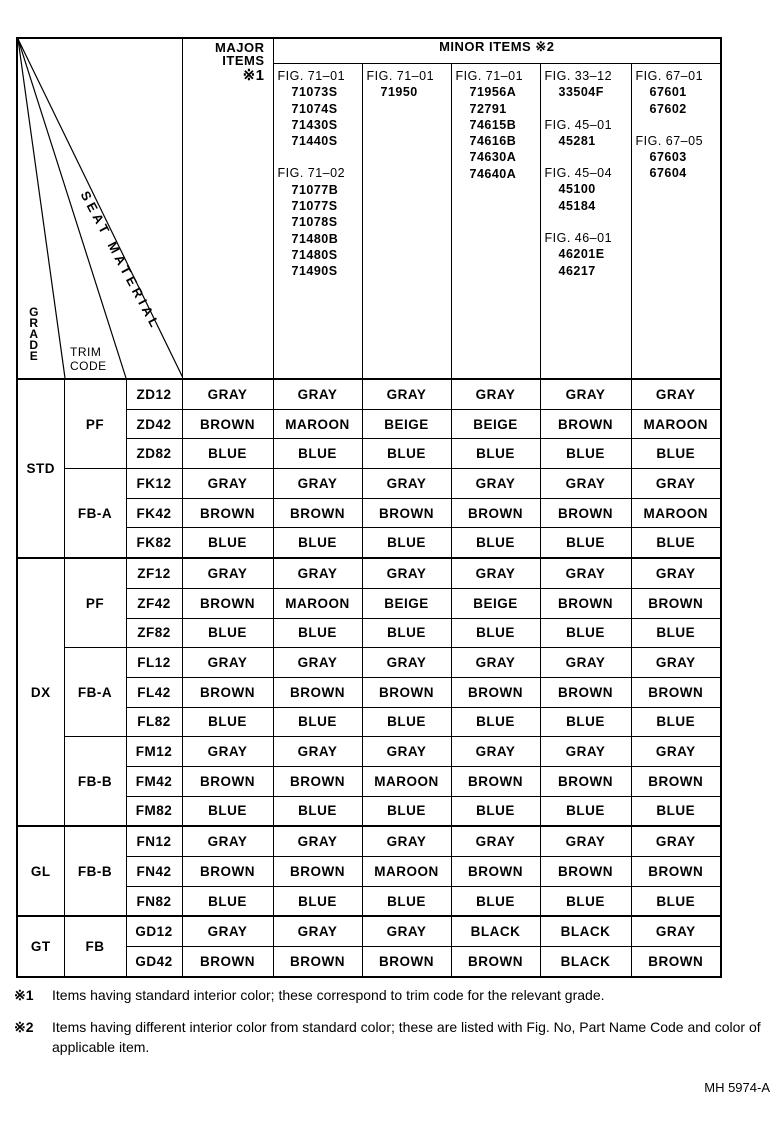 Image resolution: width=784 pixels, height=1146 pixels. I want to click on part-code: 71078S, so click(314, 222).